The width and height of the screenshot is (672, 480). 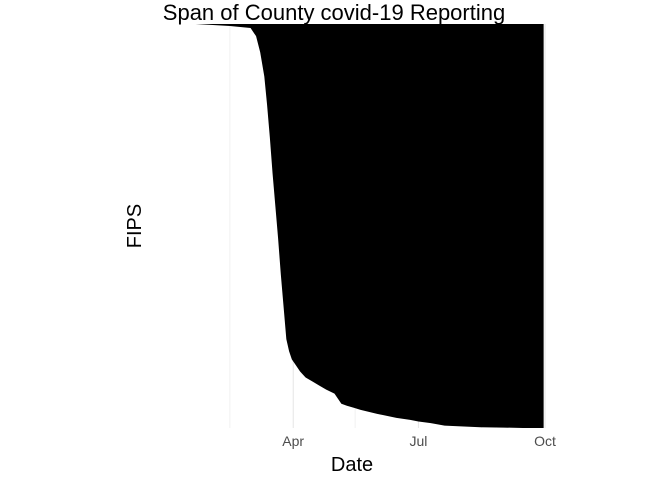 I want to click on x-tick-label: Jul, so click(x=418, y=441).